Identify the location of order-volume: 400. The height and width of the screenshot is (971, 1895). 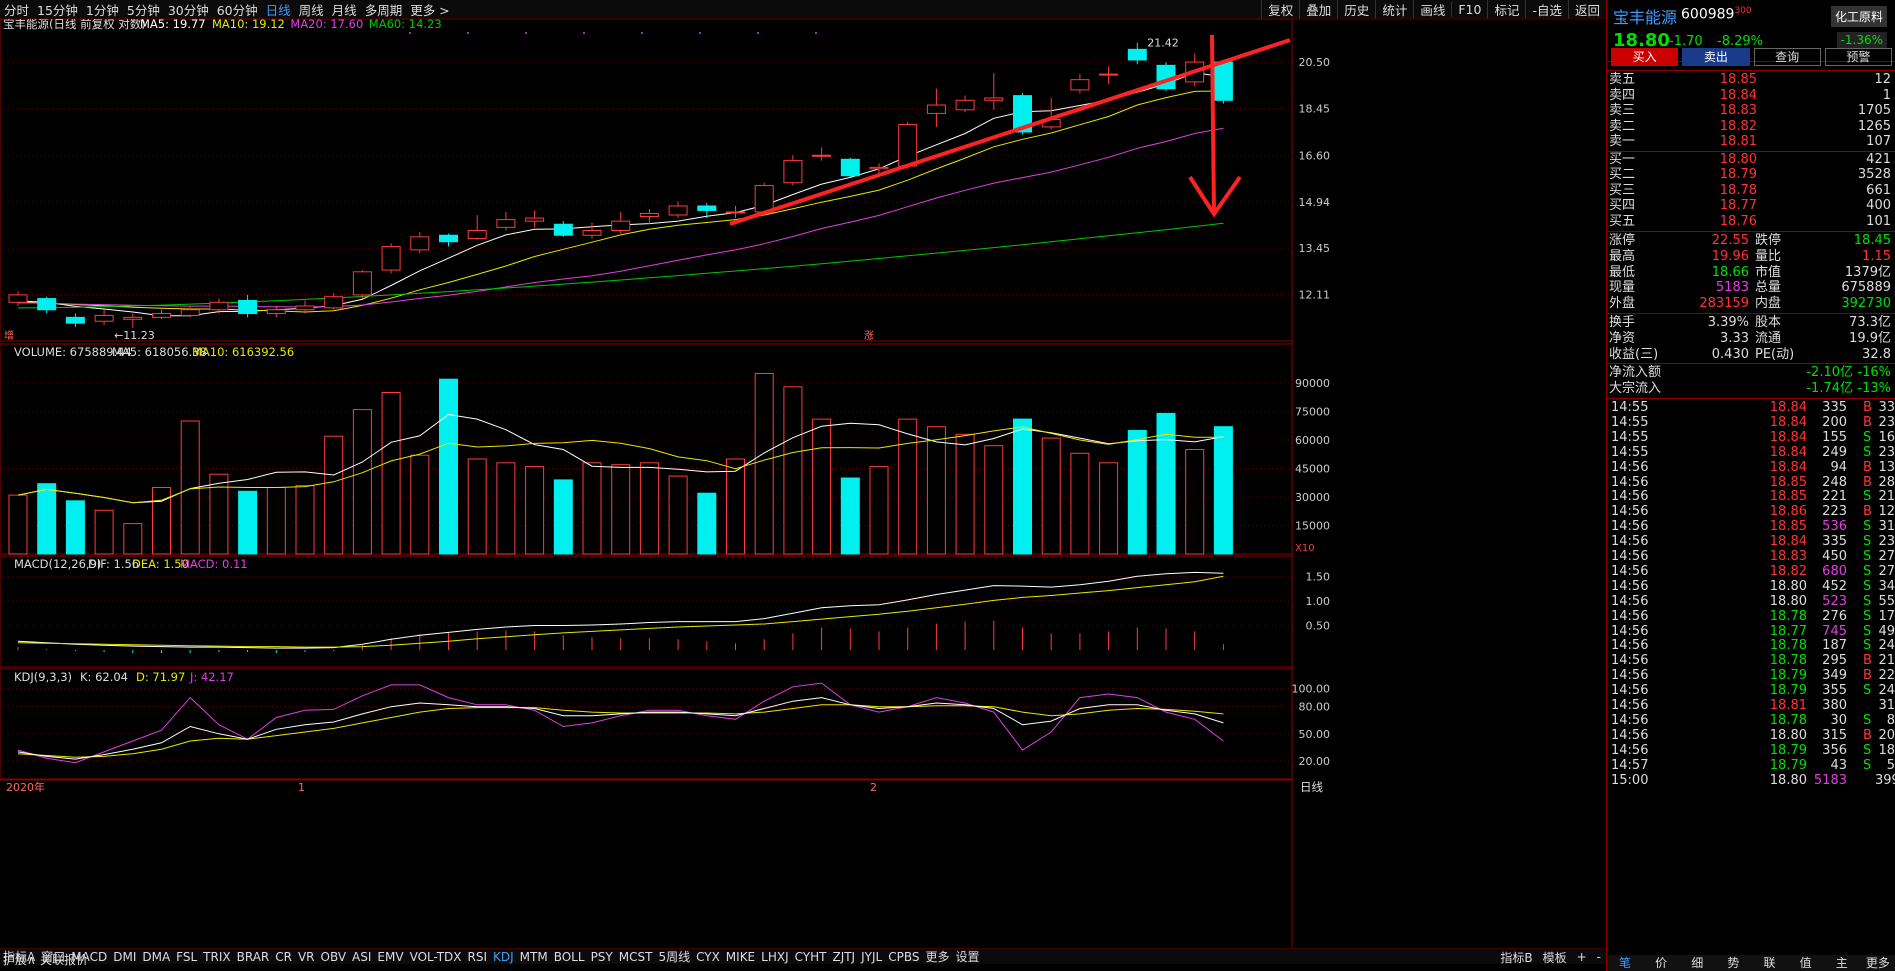
(1878, 205).